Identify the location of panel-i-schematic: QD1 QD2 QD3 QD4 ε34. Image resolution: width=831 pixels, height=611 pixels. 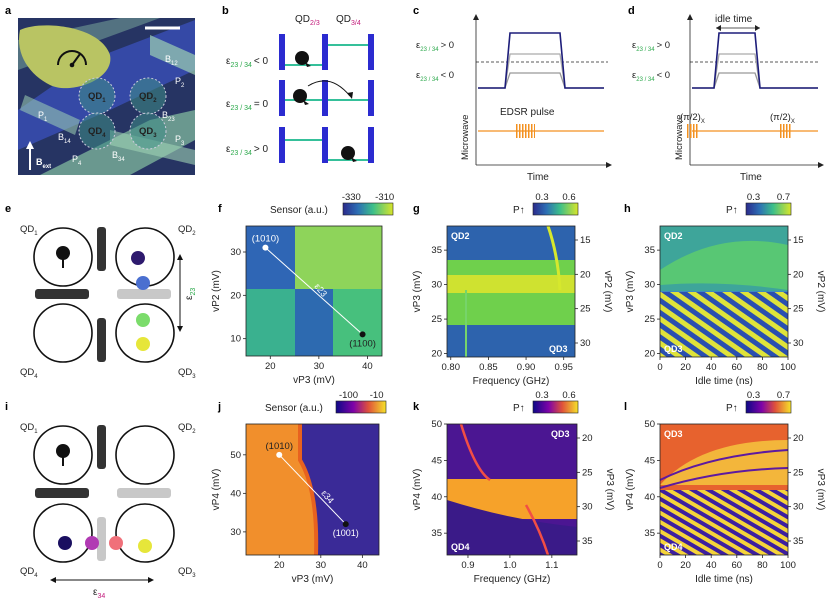
(108, 511).